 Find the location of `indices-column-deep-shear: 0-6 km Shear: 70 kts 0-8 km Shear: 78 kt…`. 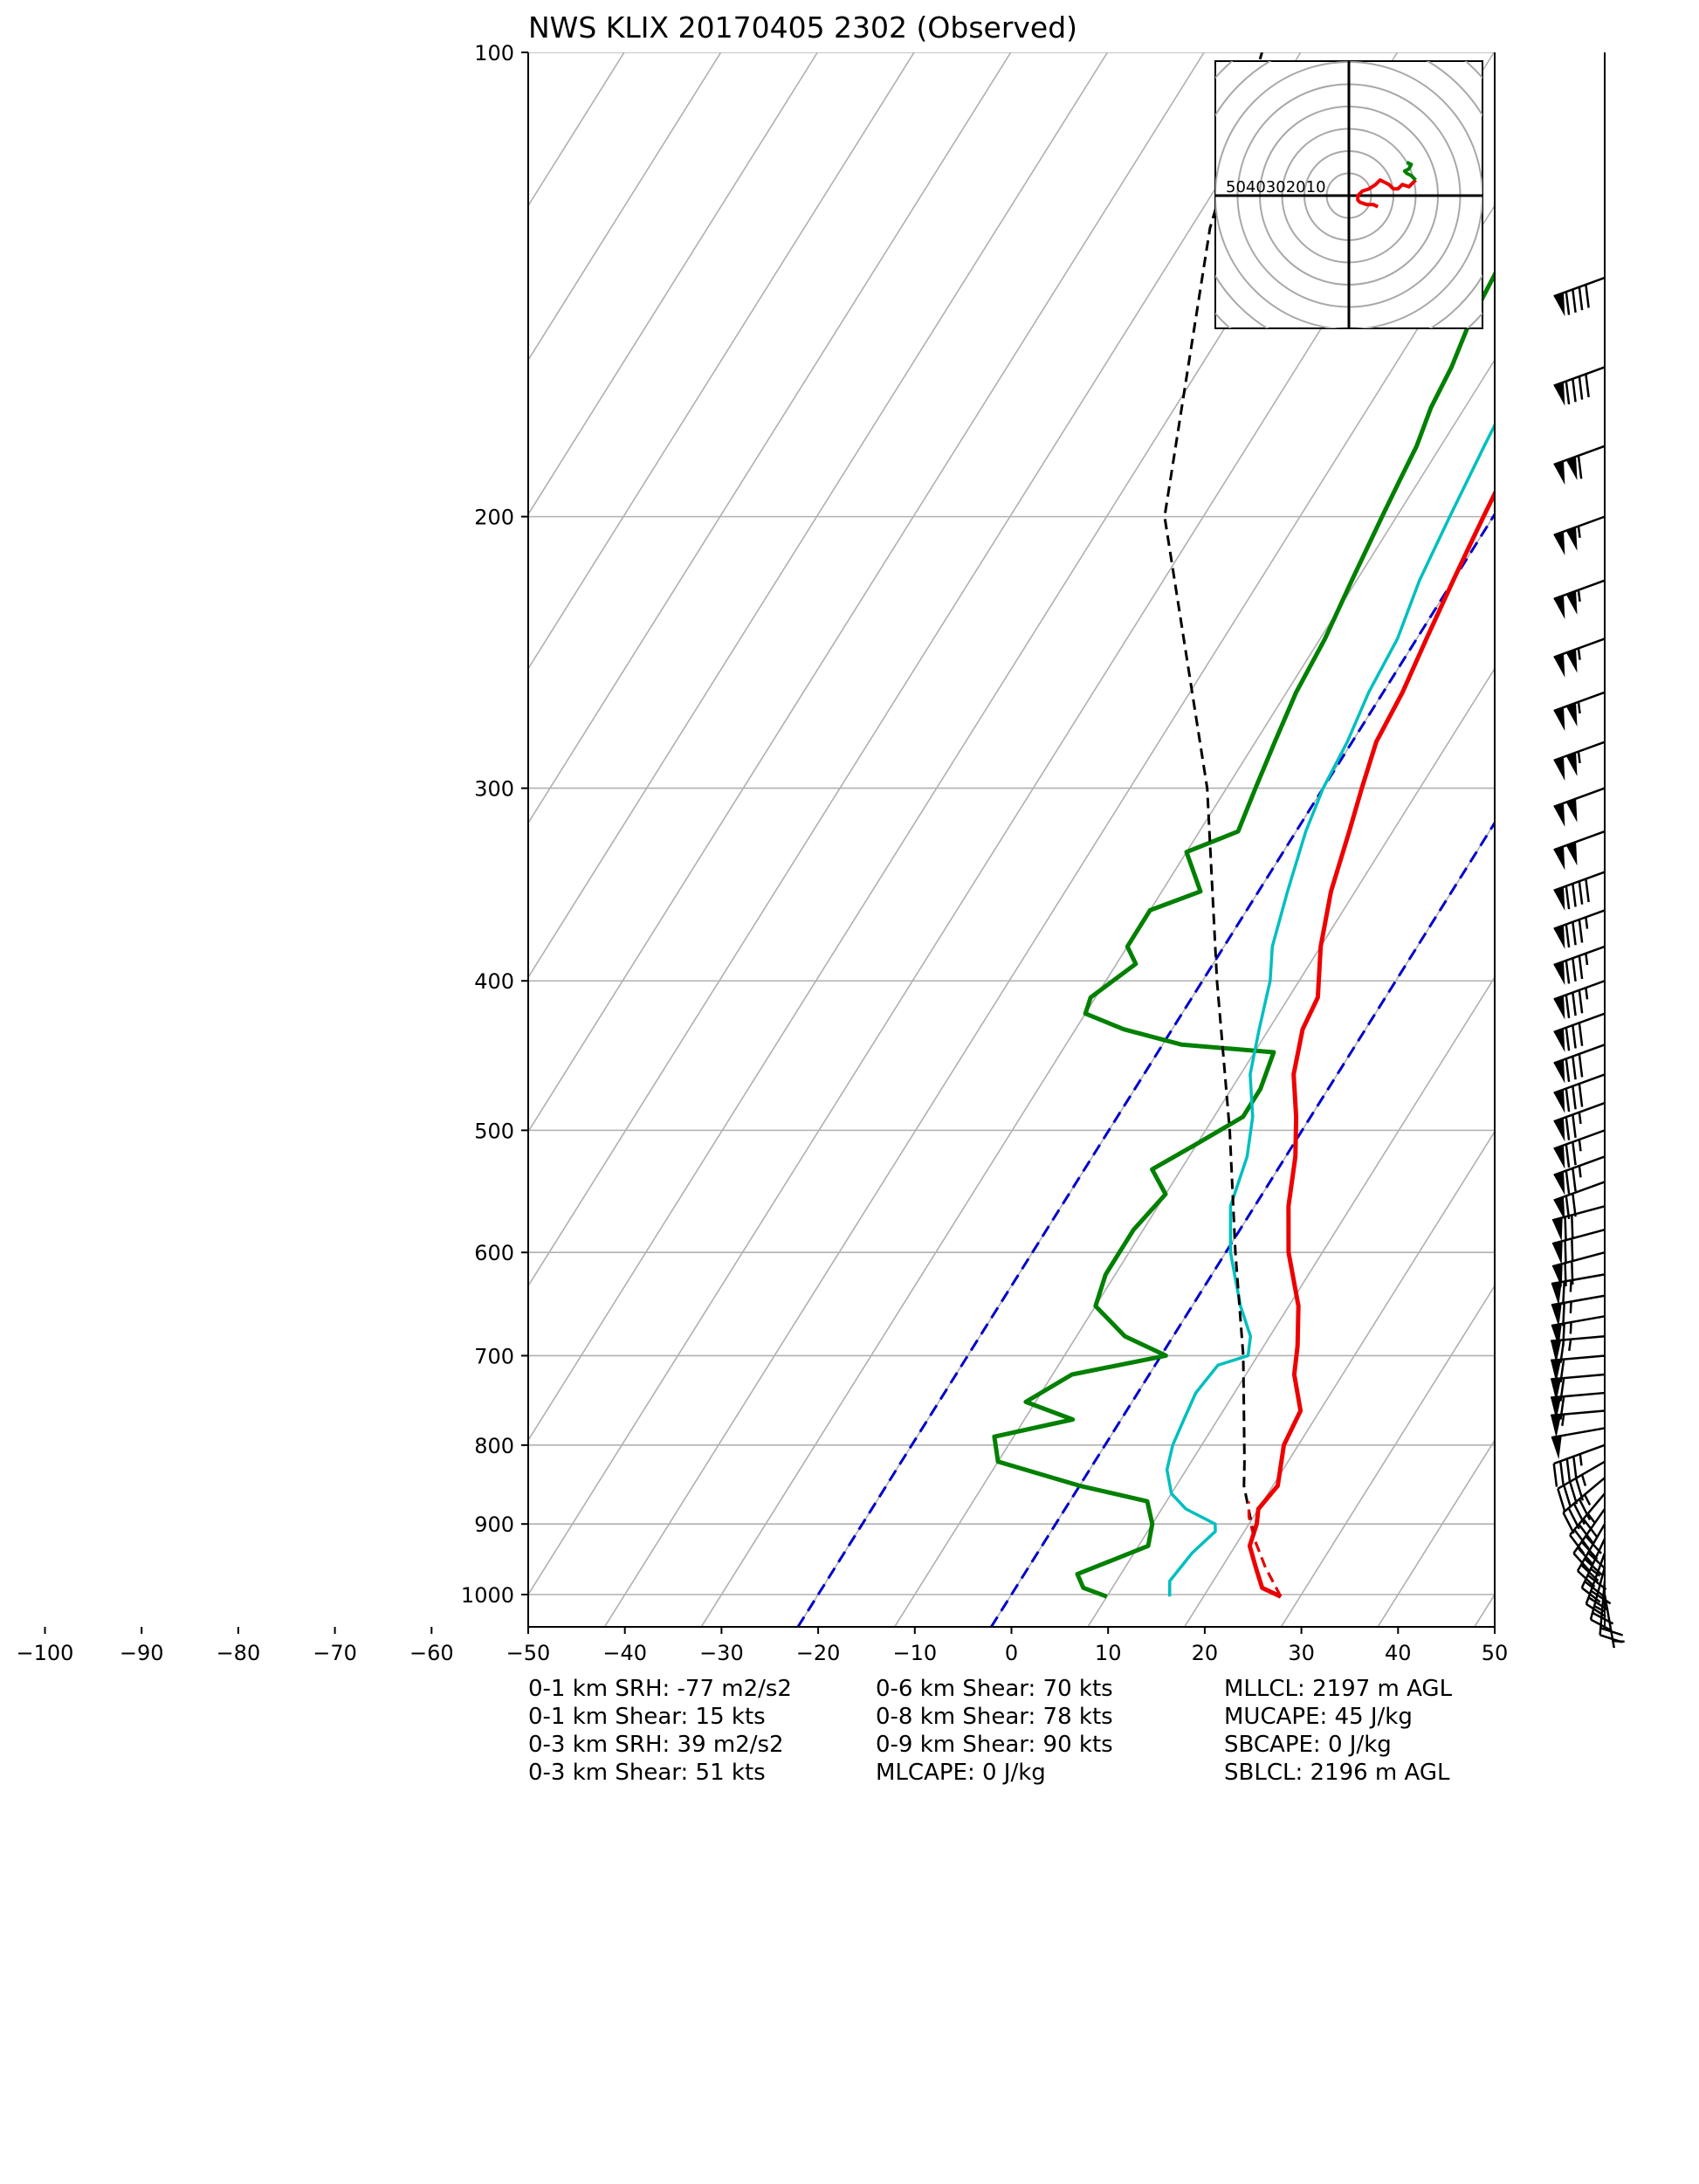

indices-column-deep-shear: 0-6 km Shear: 70 kts 0-8 km Shear: 78 kt… is located at coordinates (994, 1731).